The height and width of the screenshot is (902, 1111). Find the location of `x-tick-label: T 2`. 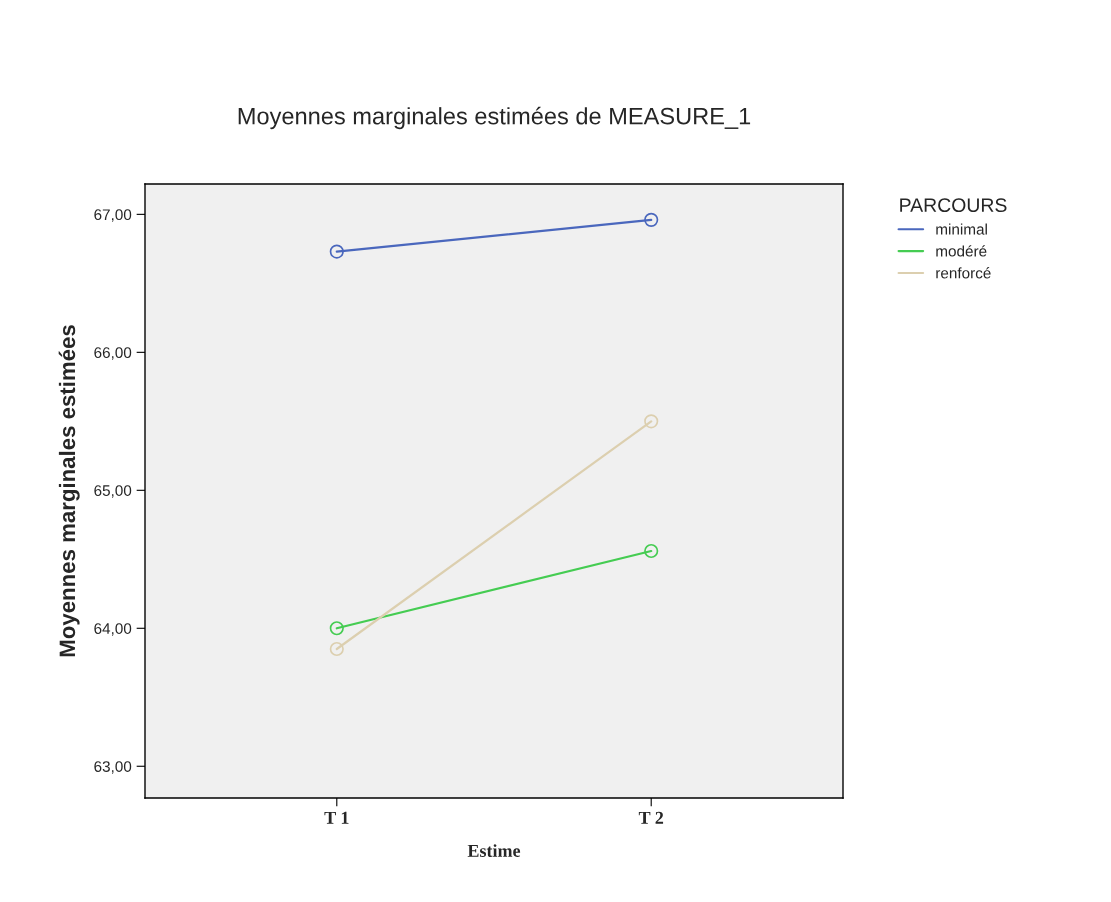

x-tick-label: T 2 is located at coordinates (651, 817).